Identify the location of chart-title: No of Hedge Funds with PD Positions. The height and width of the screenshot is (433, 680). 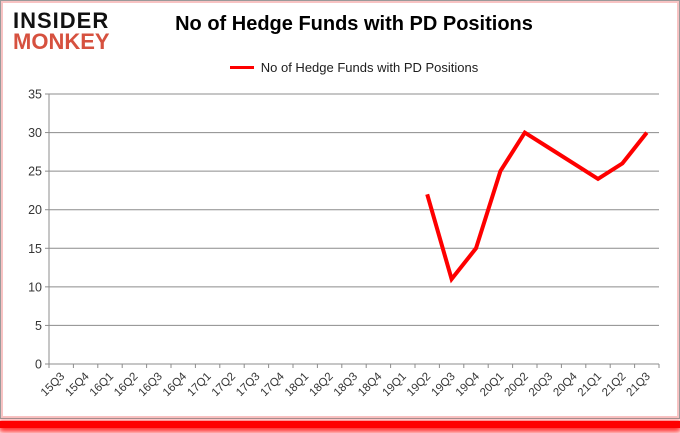
(354, 24).